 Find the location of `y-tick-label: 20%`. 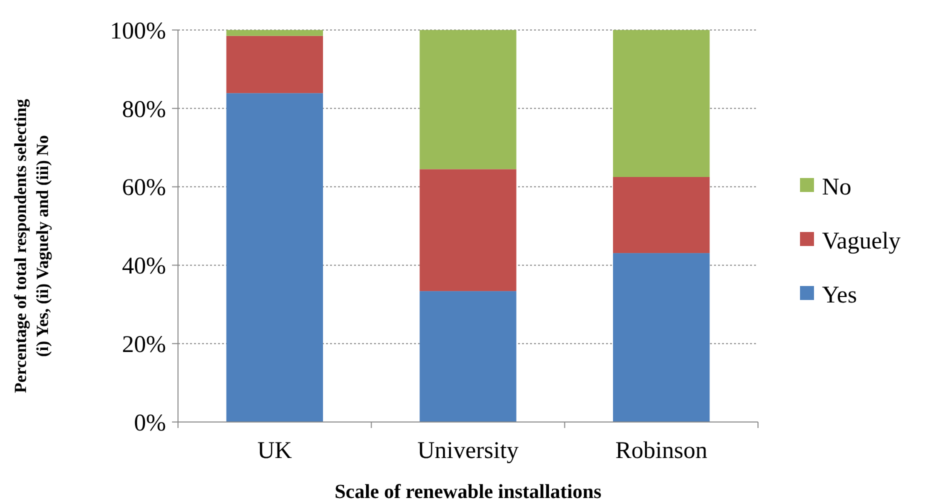

y-tick-label: 20% is located at coordinates (144, 345).